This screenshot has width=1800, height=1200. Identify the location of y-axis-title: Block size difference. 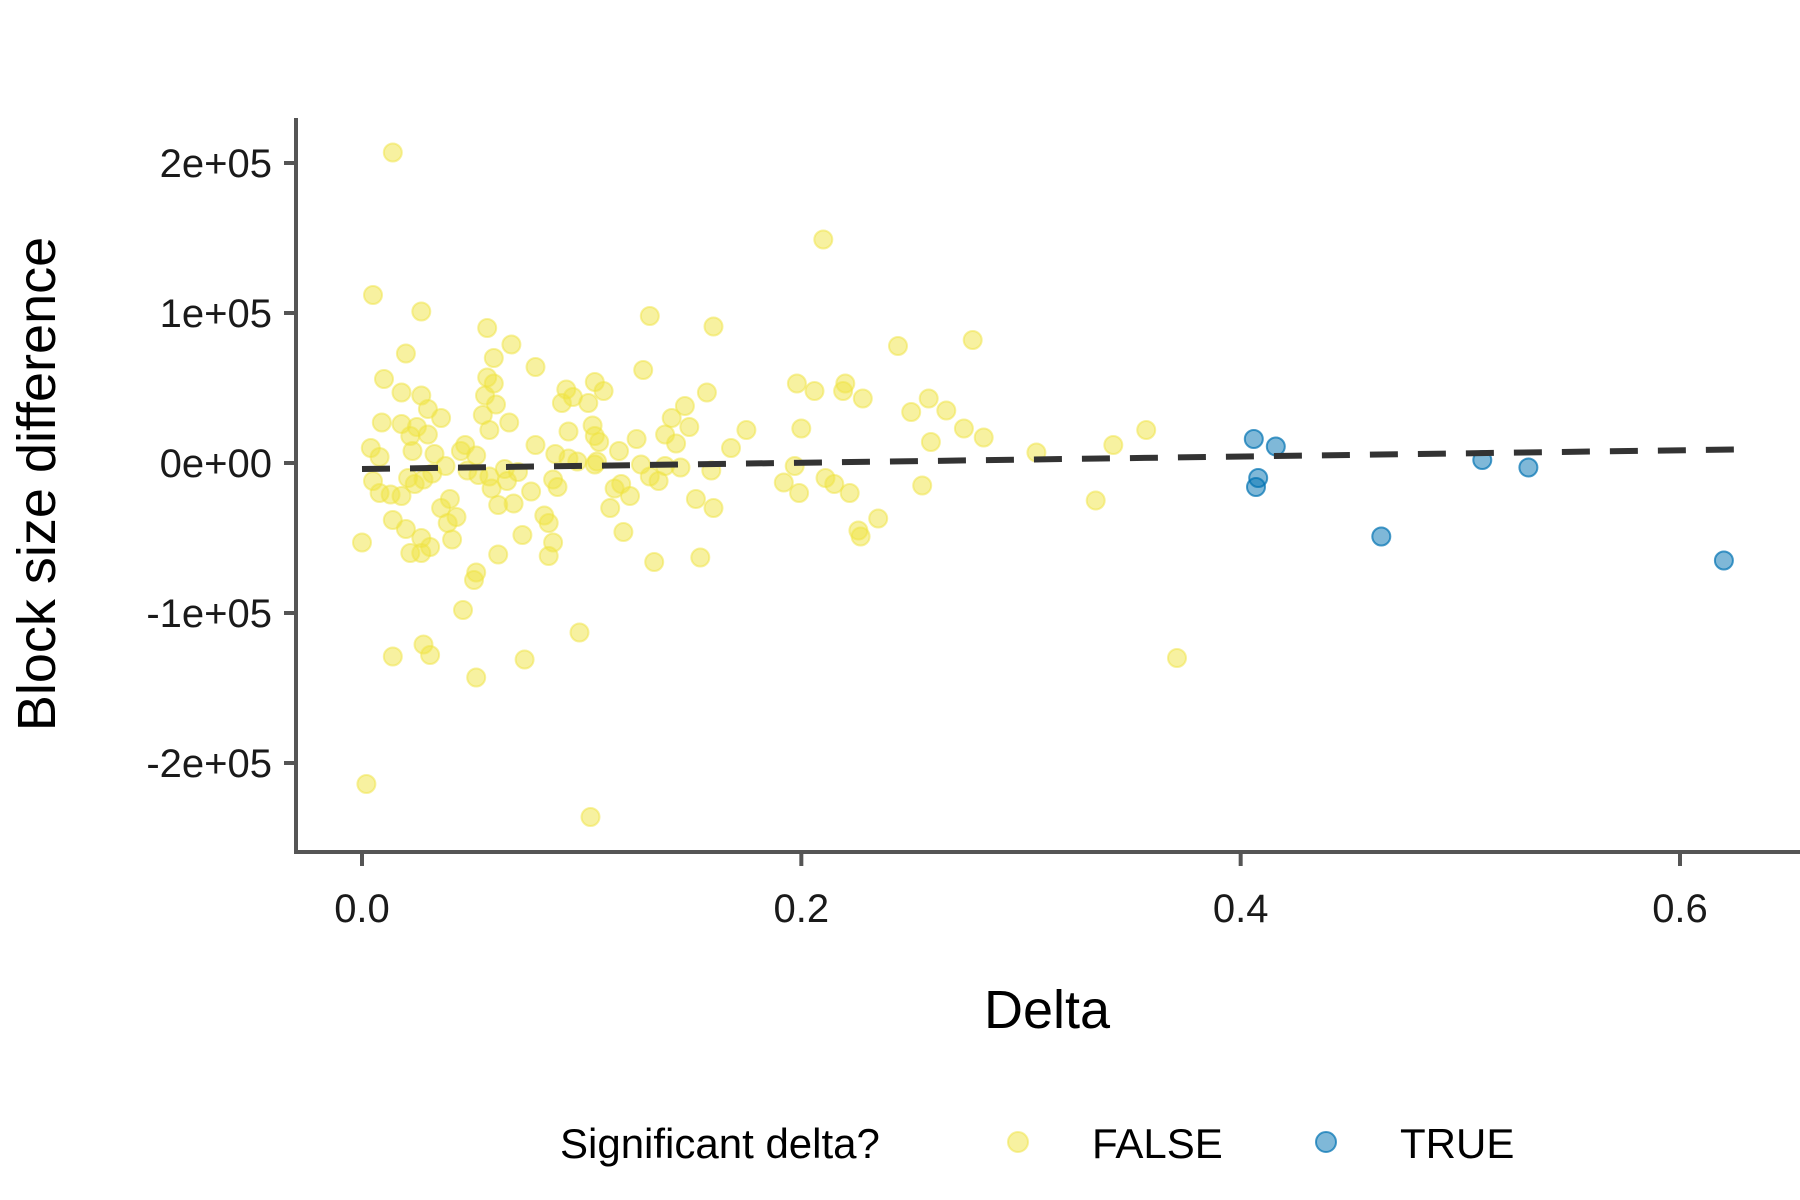
(37, 484).